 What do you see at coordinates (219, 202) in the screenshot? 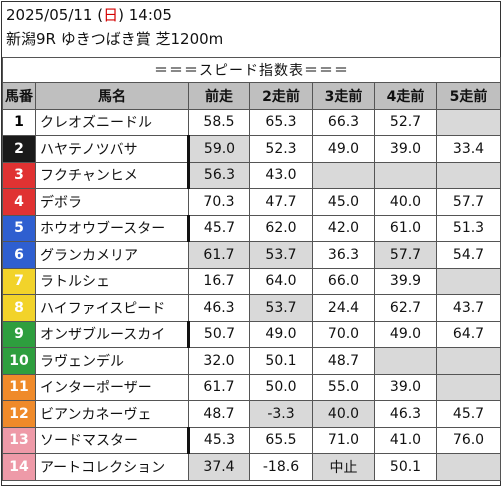
I see `speed-index-cell: 70.3` at bounding box center [219, 202].